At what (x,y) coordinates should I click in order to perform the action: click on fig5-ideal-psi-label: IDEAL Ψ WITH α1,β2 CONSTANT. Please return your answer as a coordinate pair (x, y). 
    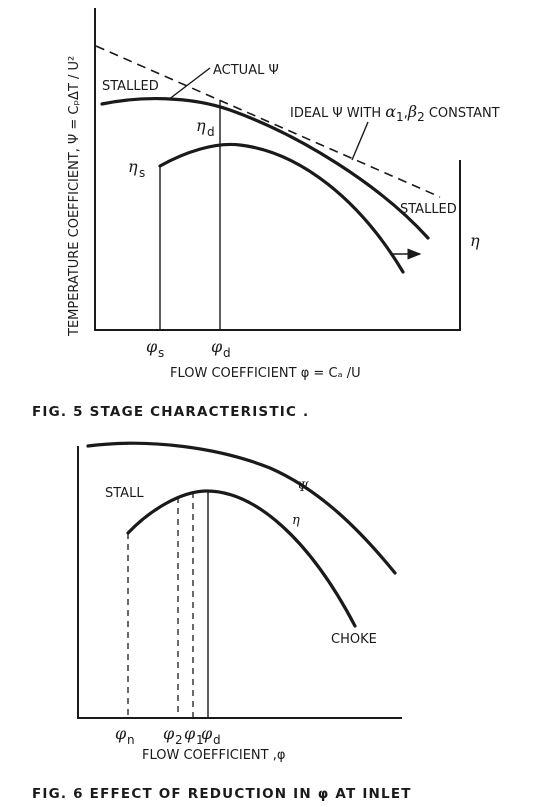
    Looking at the image, I should click on (395, 113).